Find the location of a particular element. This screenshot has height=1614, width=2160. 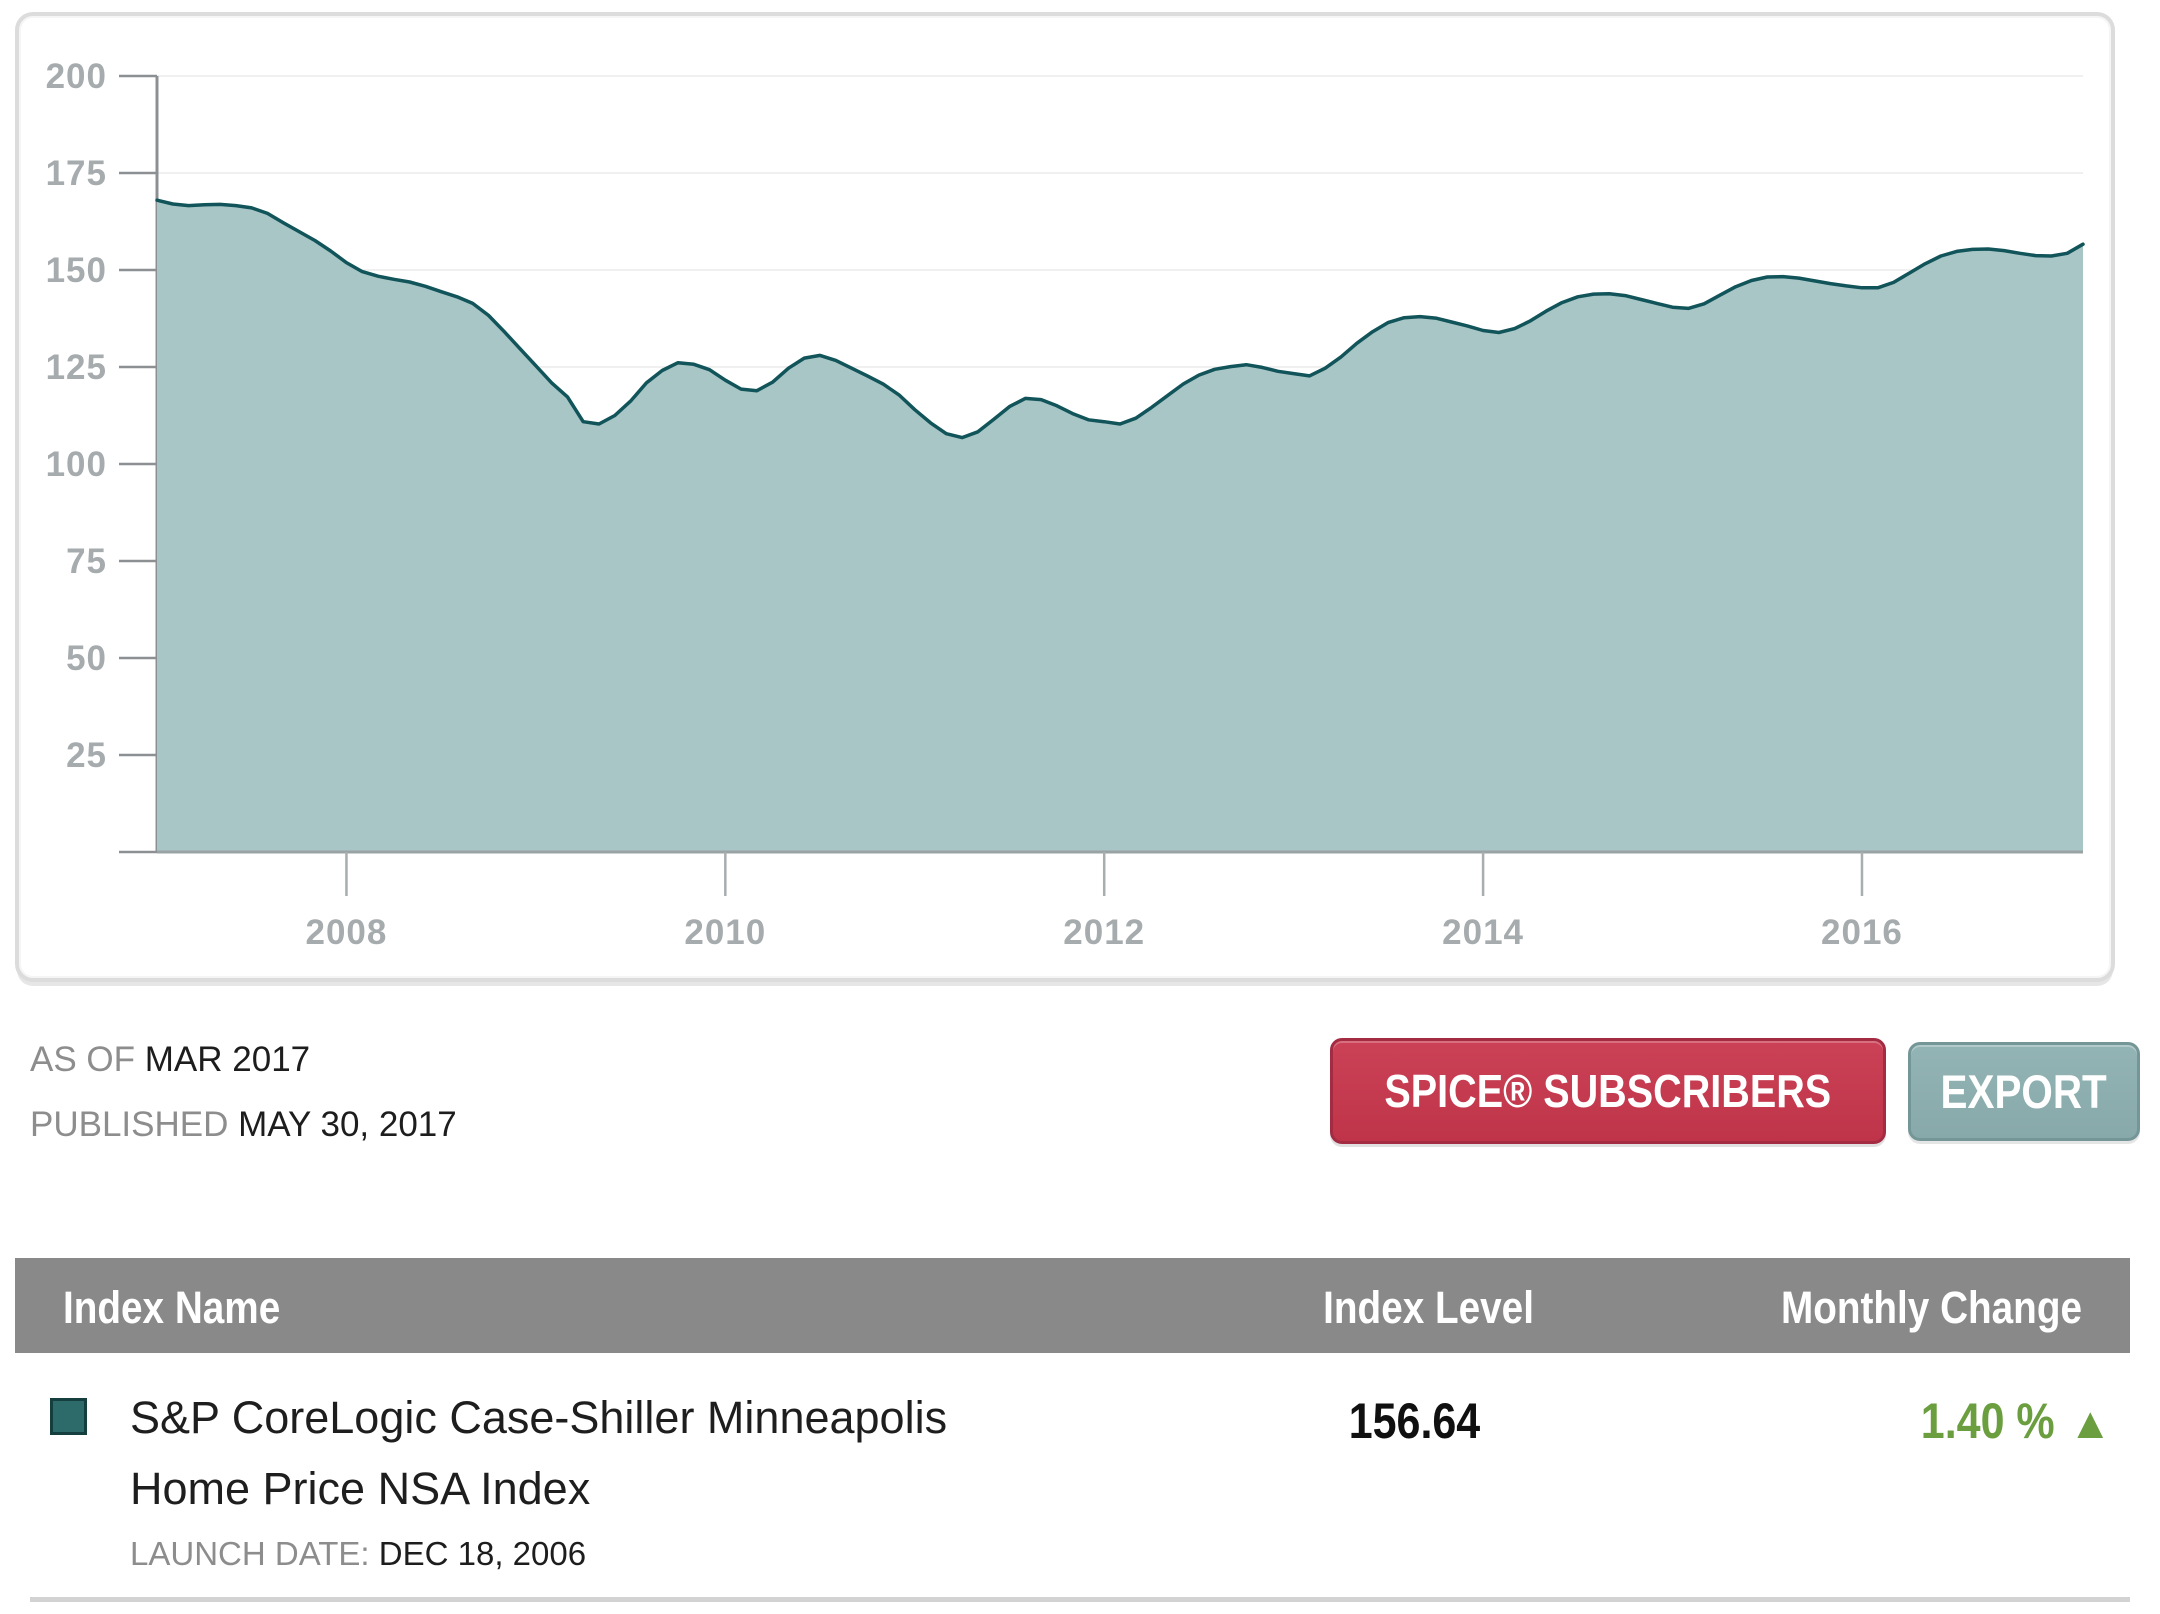

bottom-divider is located at coordinates (1080, 1599).